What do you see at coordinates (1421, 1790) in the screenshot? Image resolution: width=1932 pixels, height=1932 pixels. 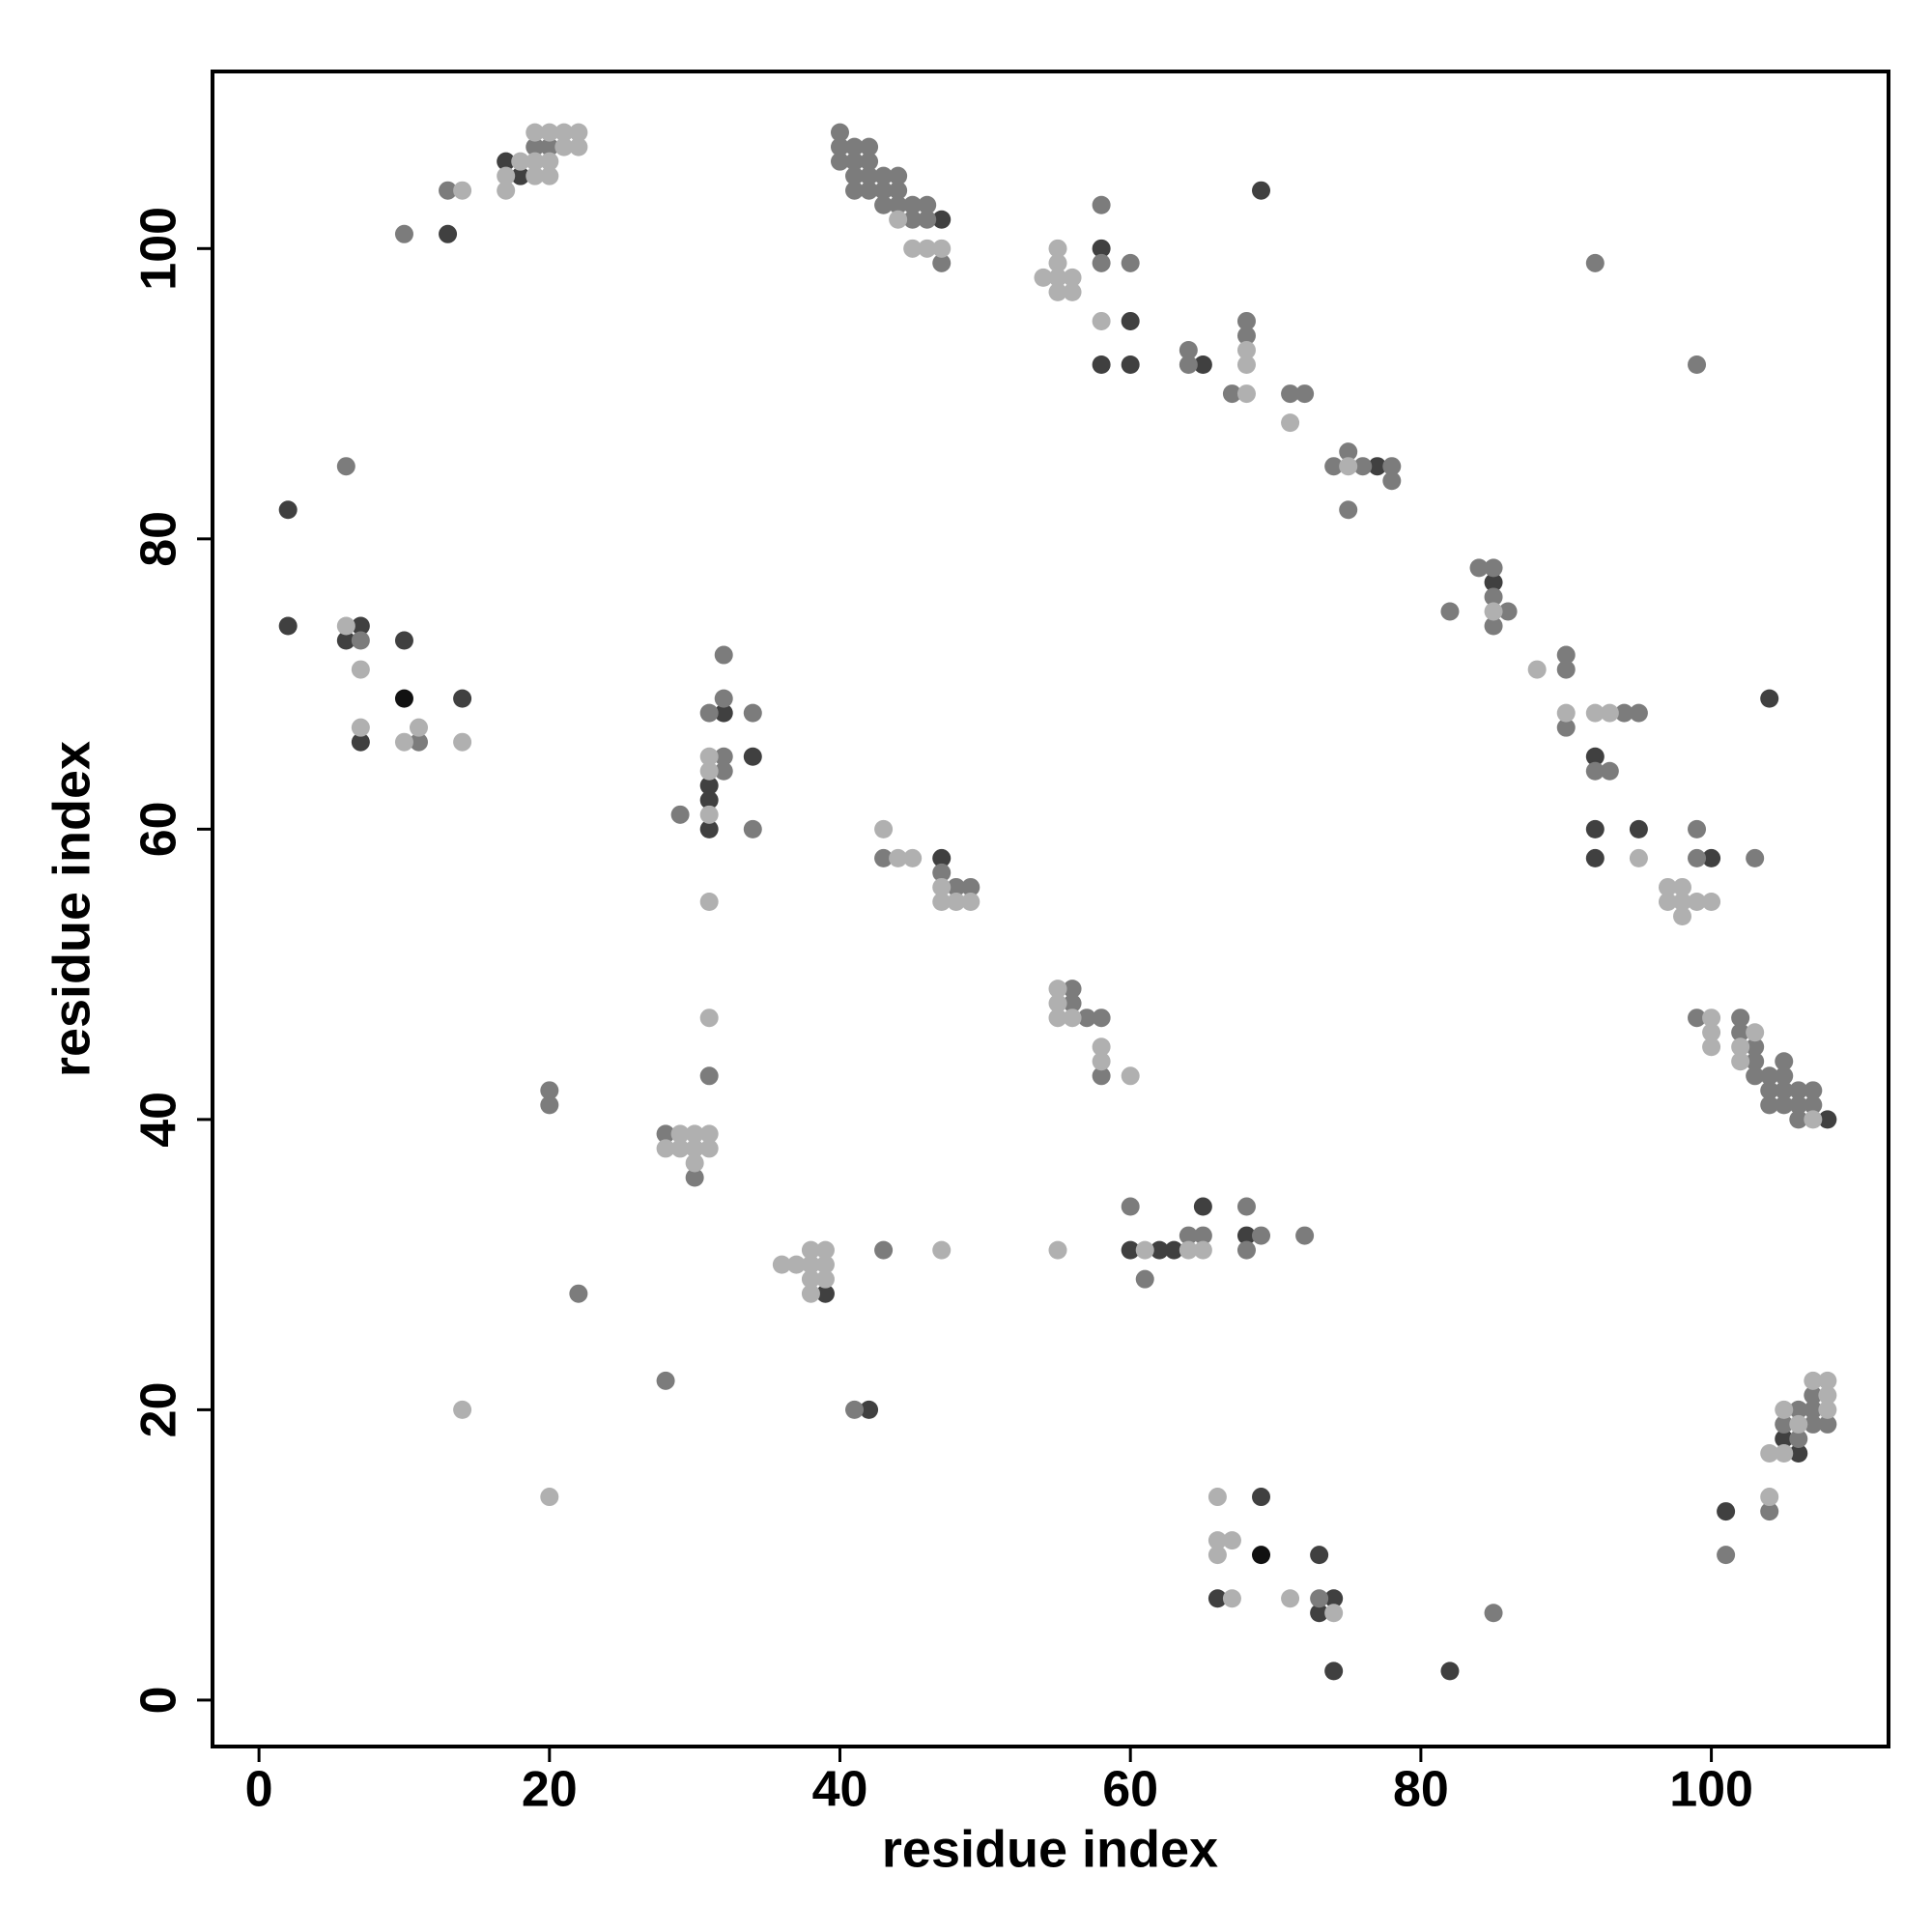 I see `x-tick-label: 80` at bounding box center [1421, 1790].